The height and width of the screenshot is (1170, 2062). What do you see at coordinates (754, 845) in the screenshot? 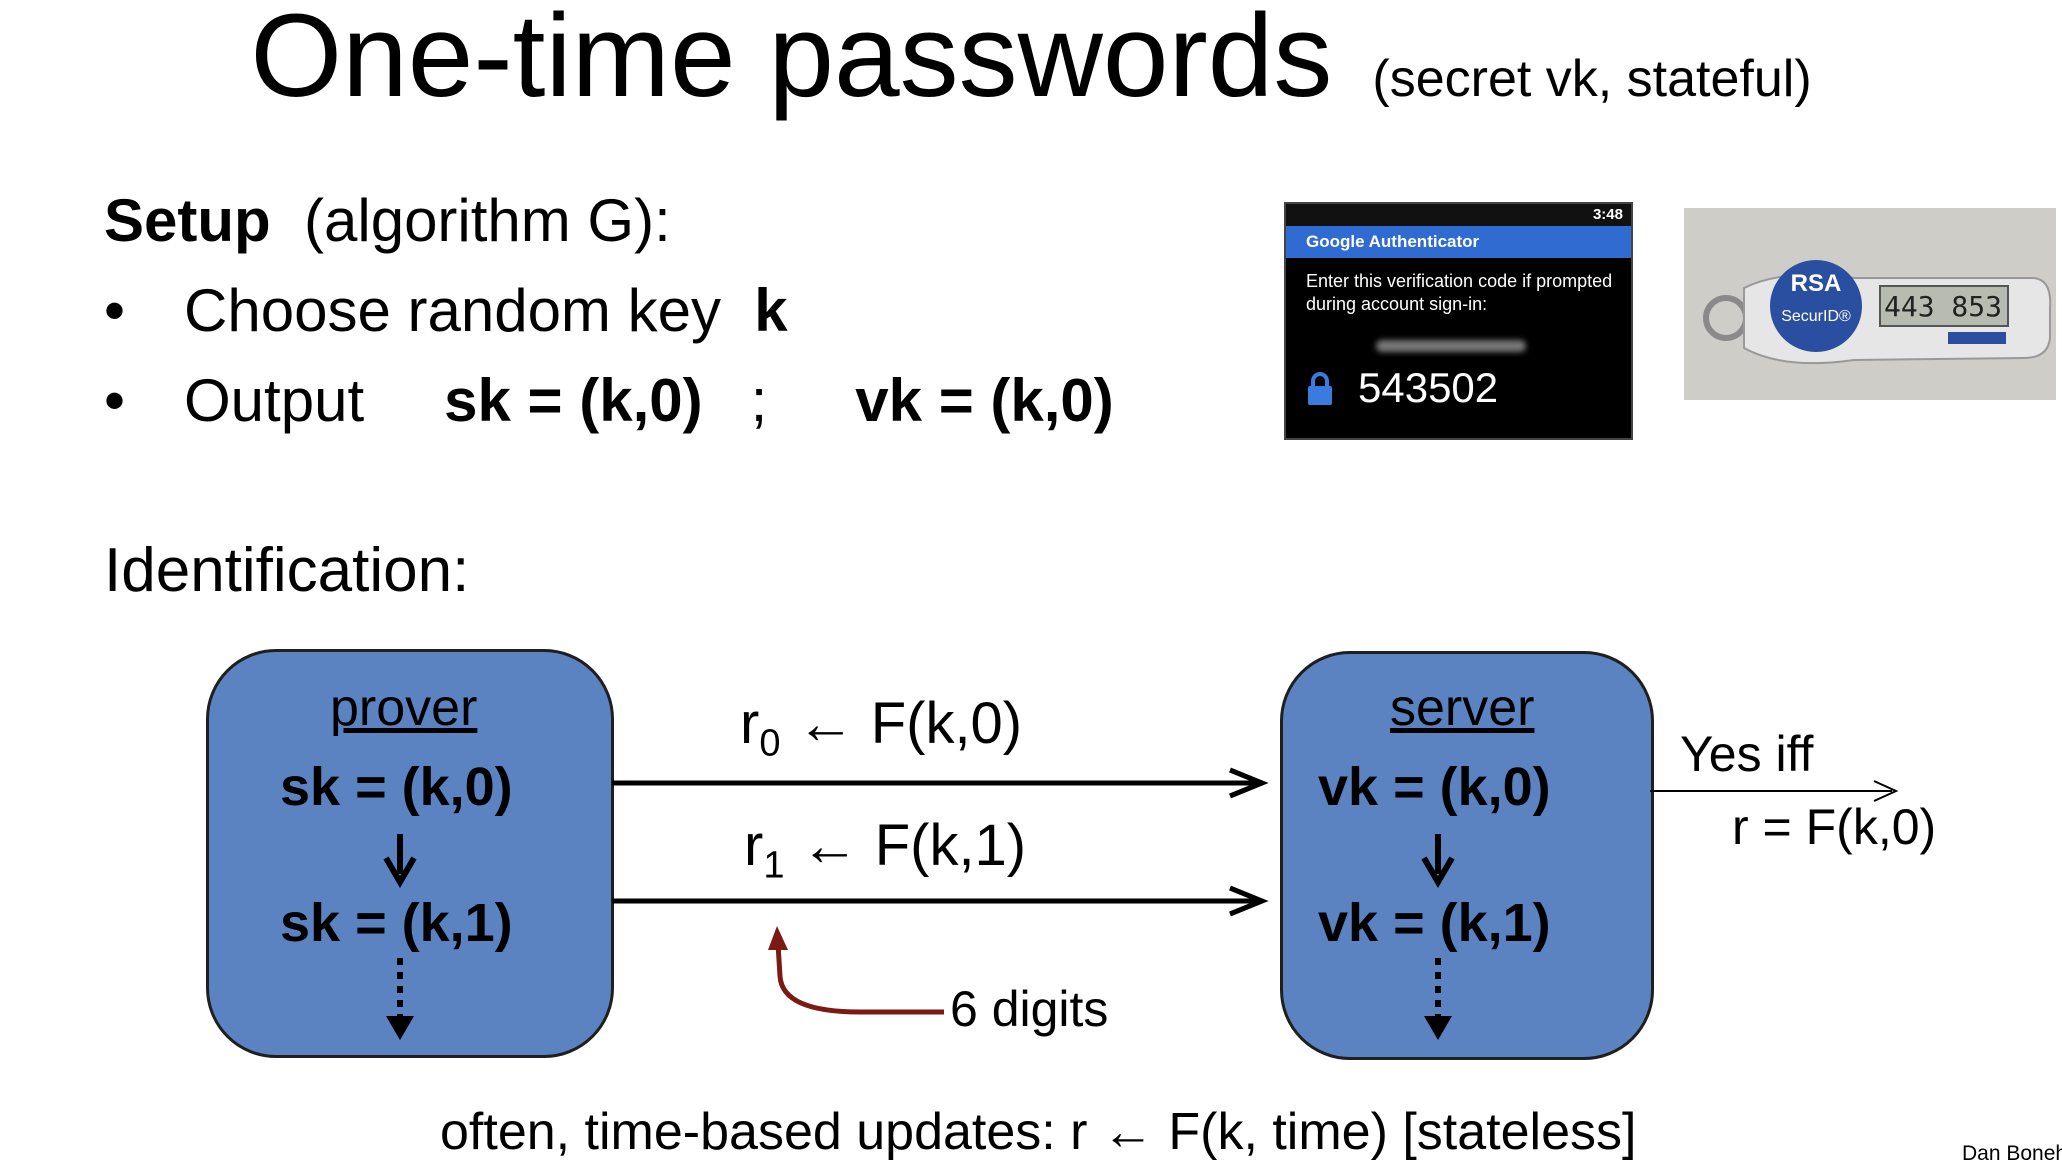
I see `r1-base: r` at bounding box center [754, 845].